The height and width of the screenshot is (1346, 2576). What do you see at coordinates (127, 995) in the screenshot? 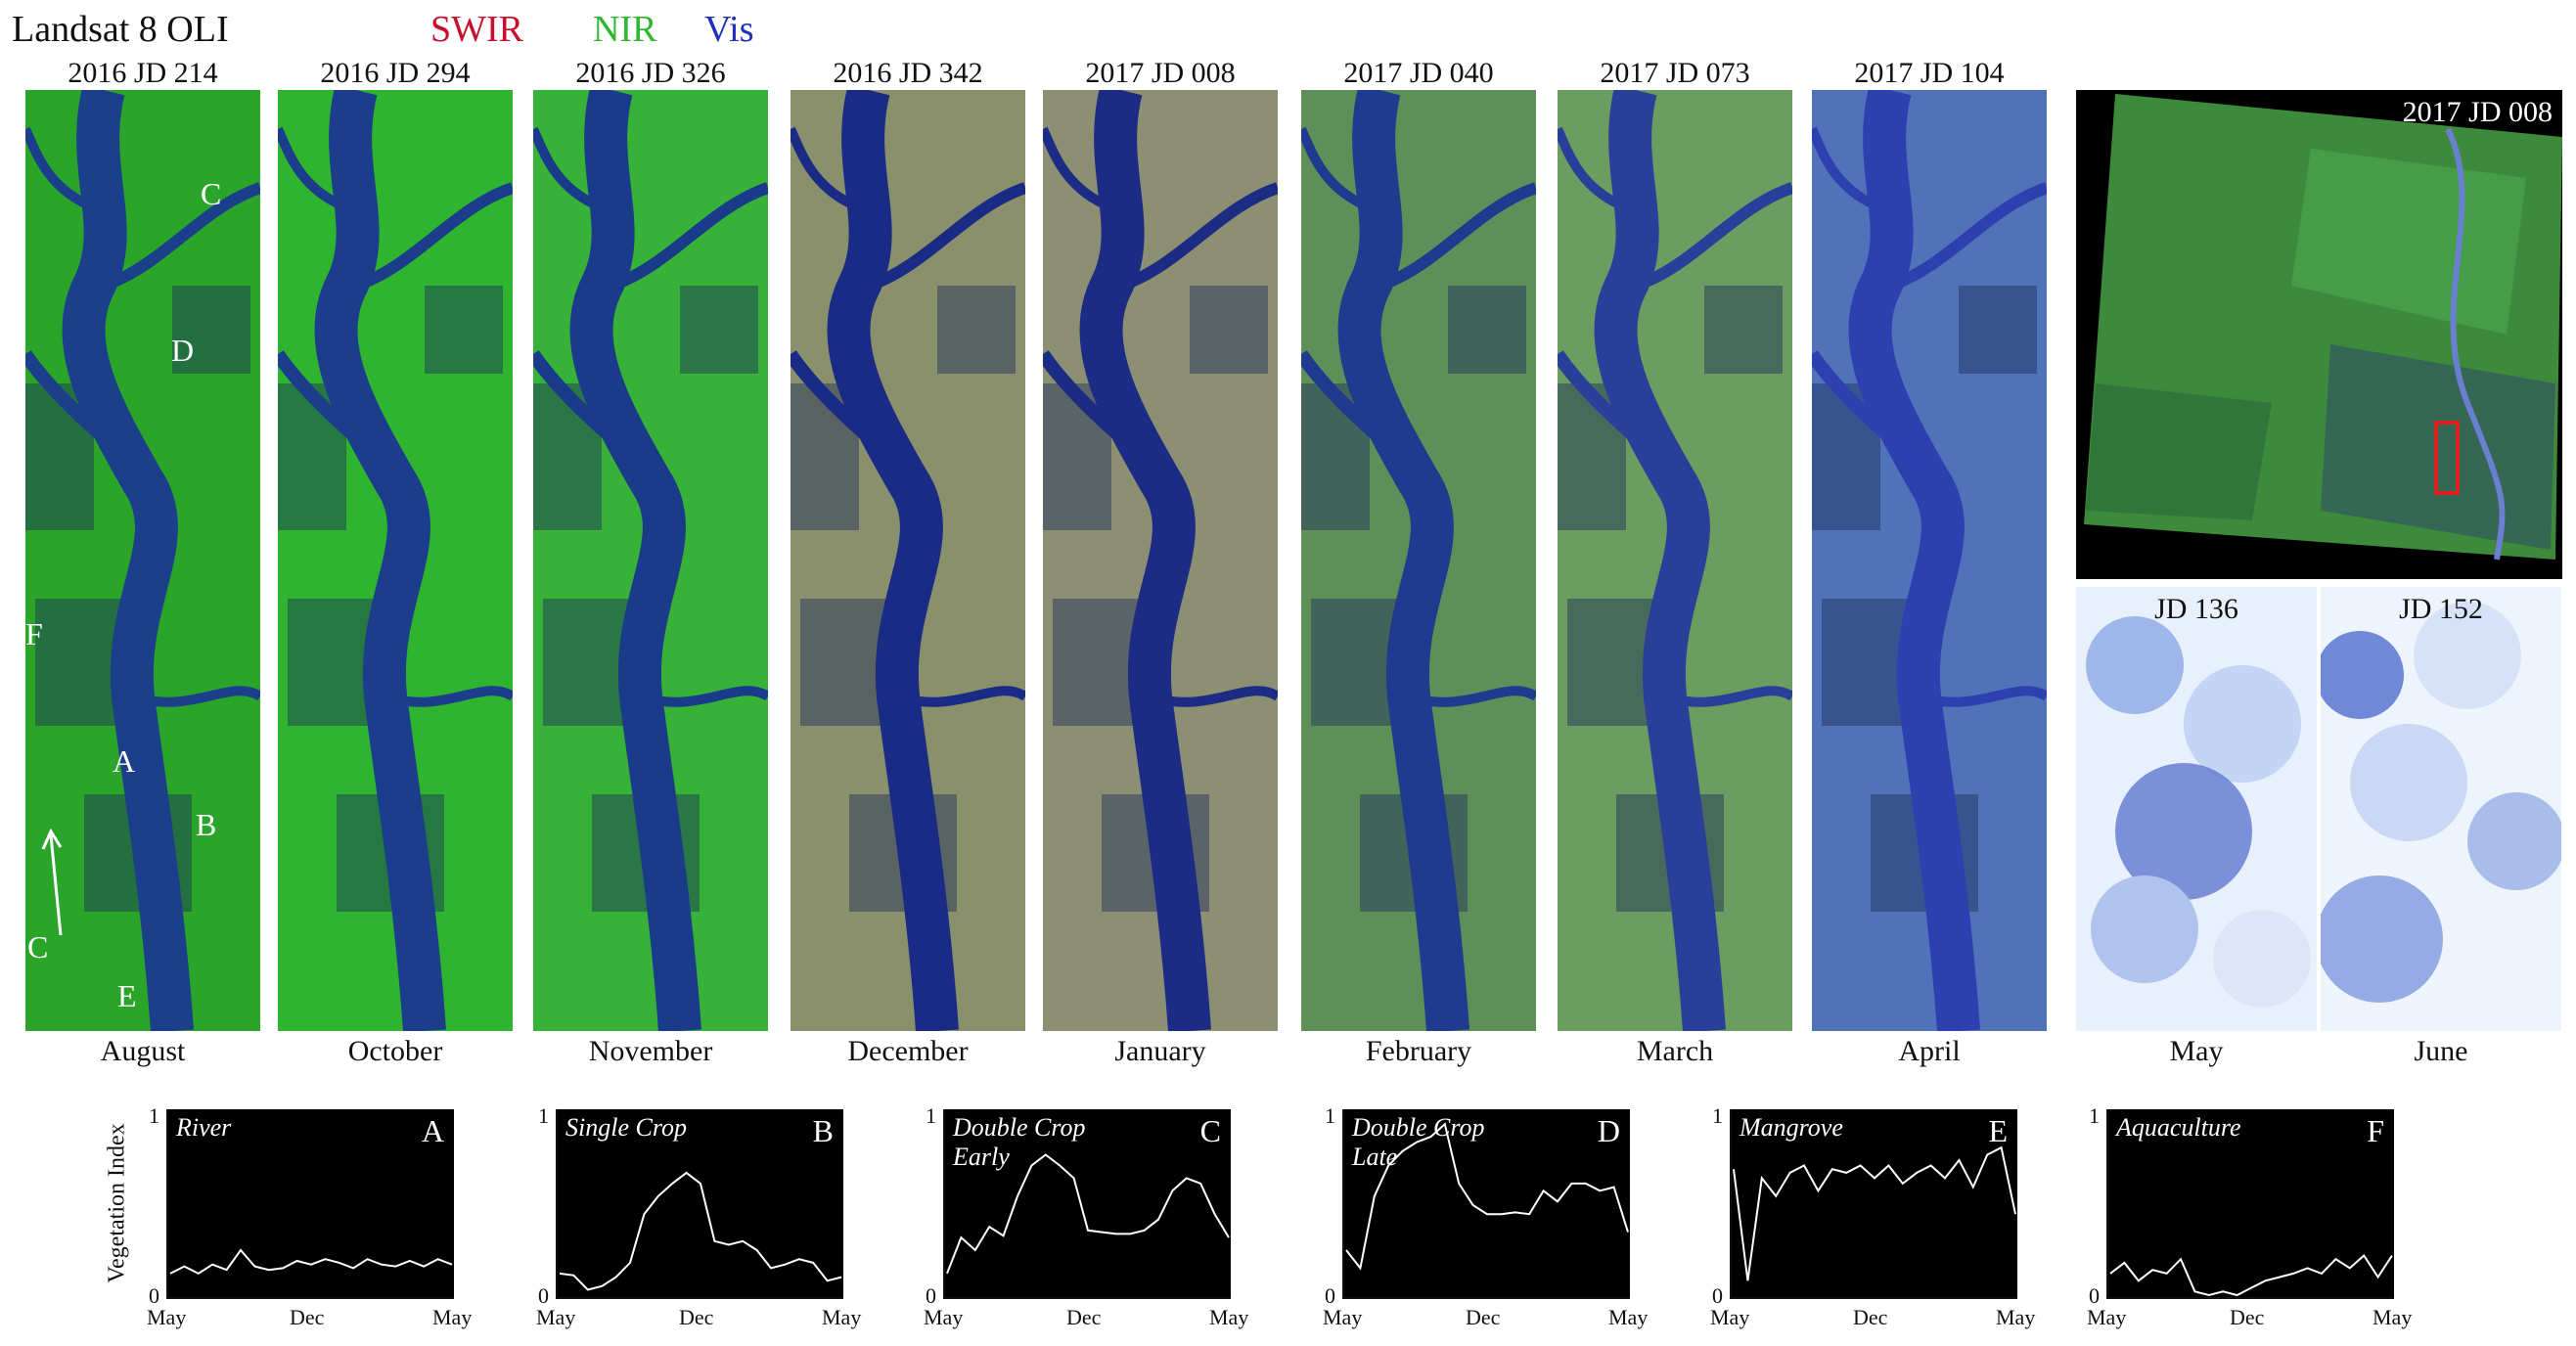
I see `map-label-e-5: E` at bounding box center [127, 995].